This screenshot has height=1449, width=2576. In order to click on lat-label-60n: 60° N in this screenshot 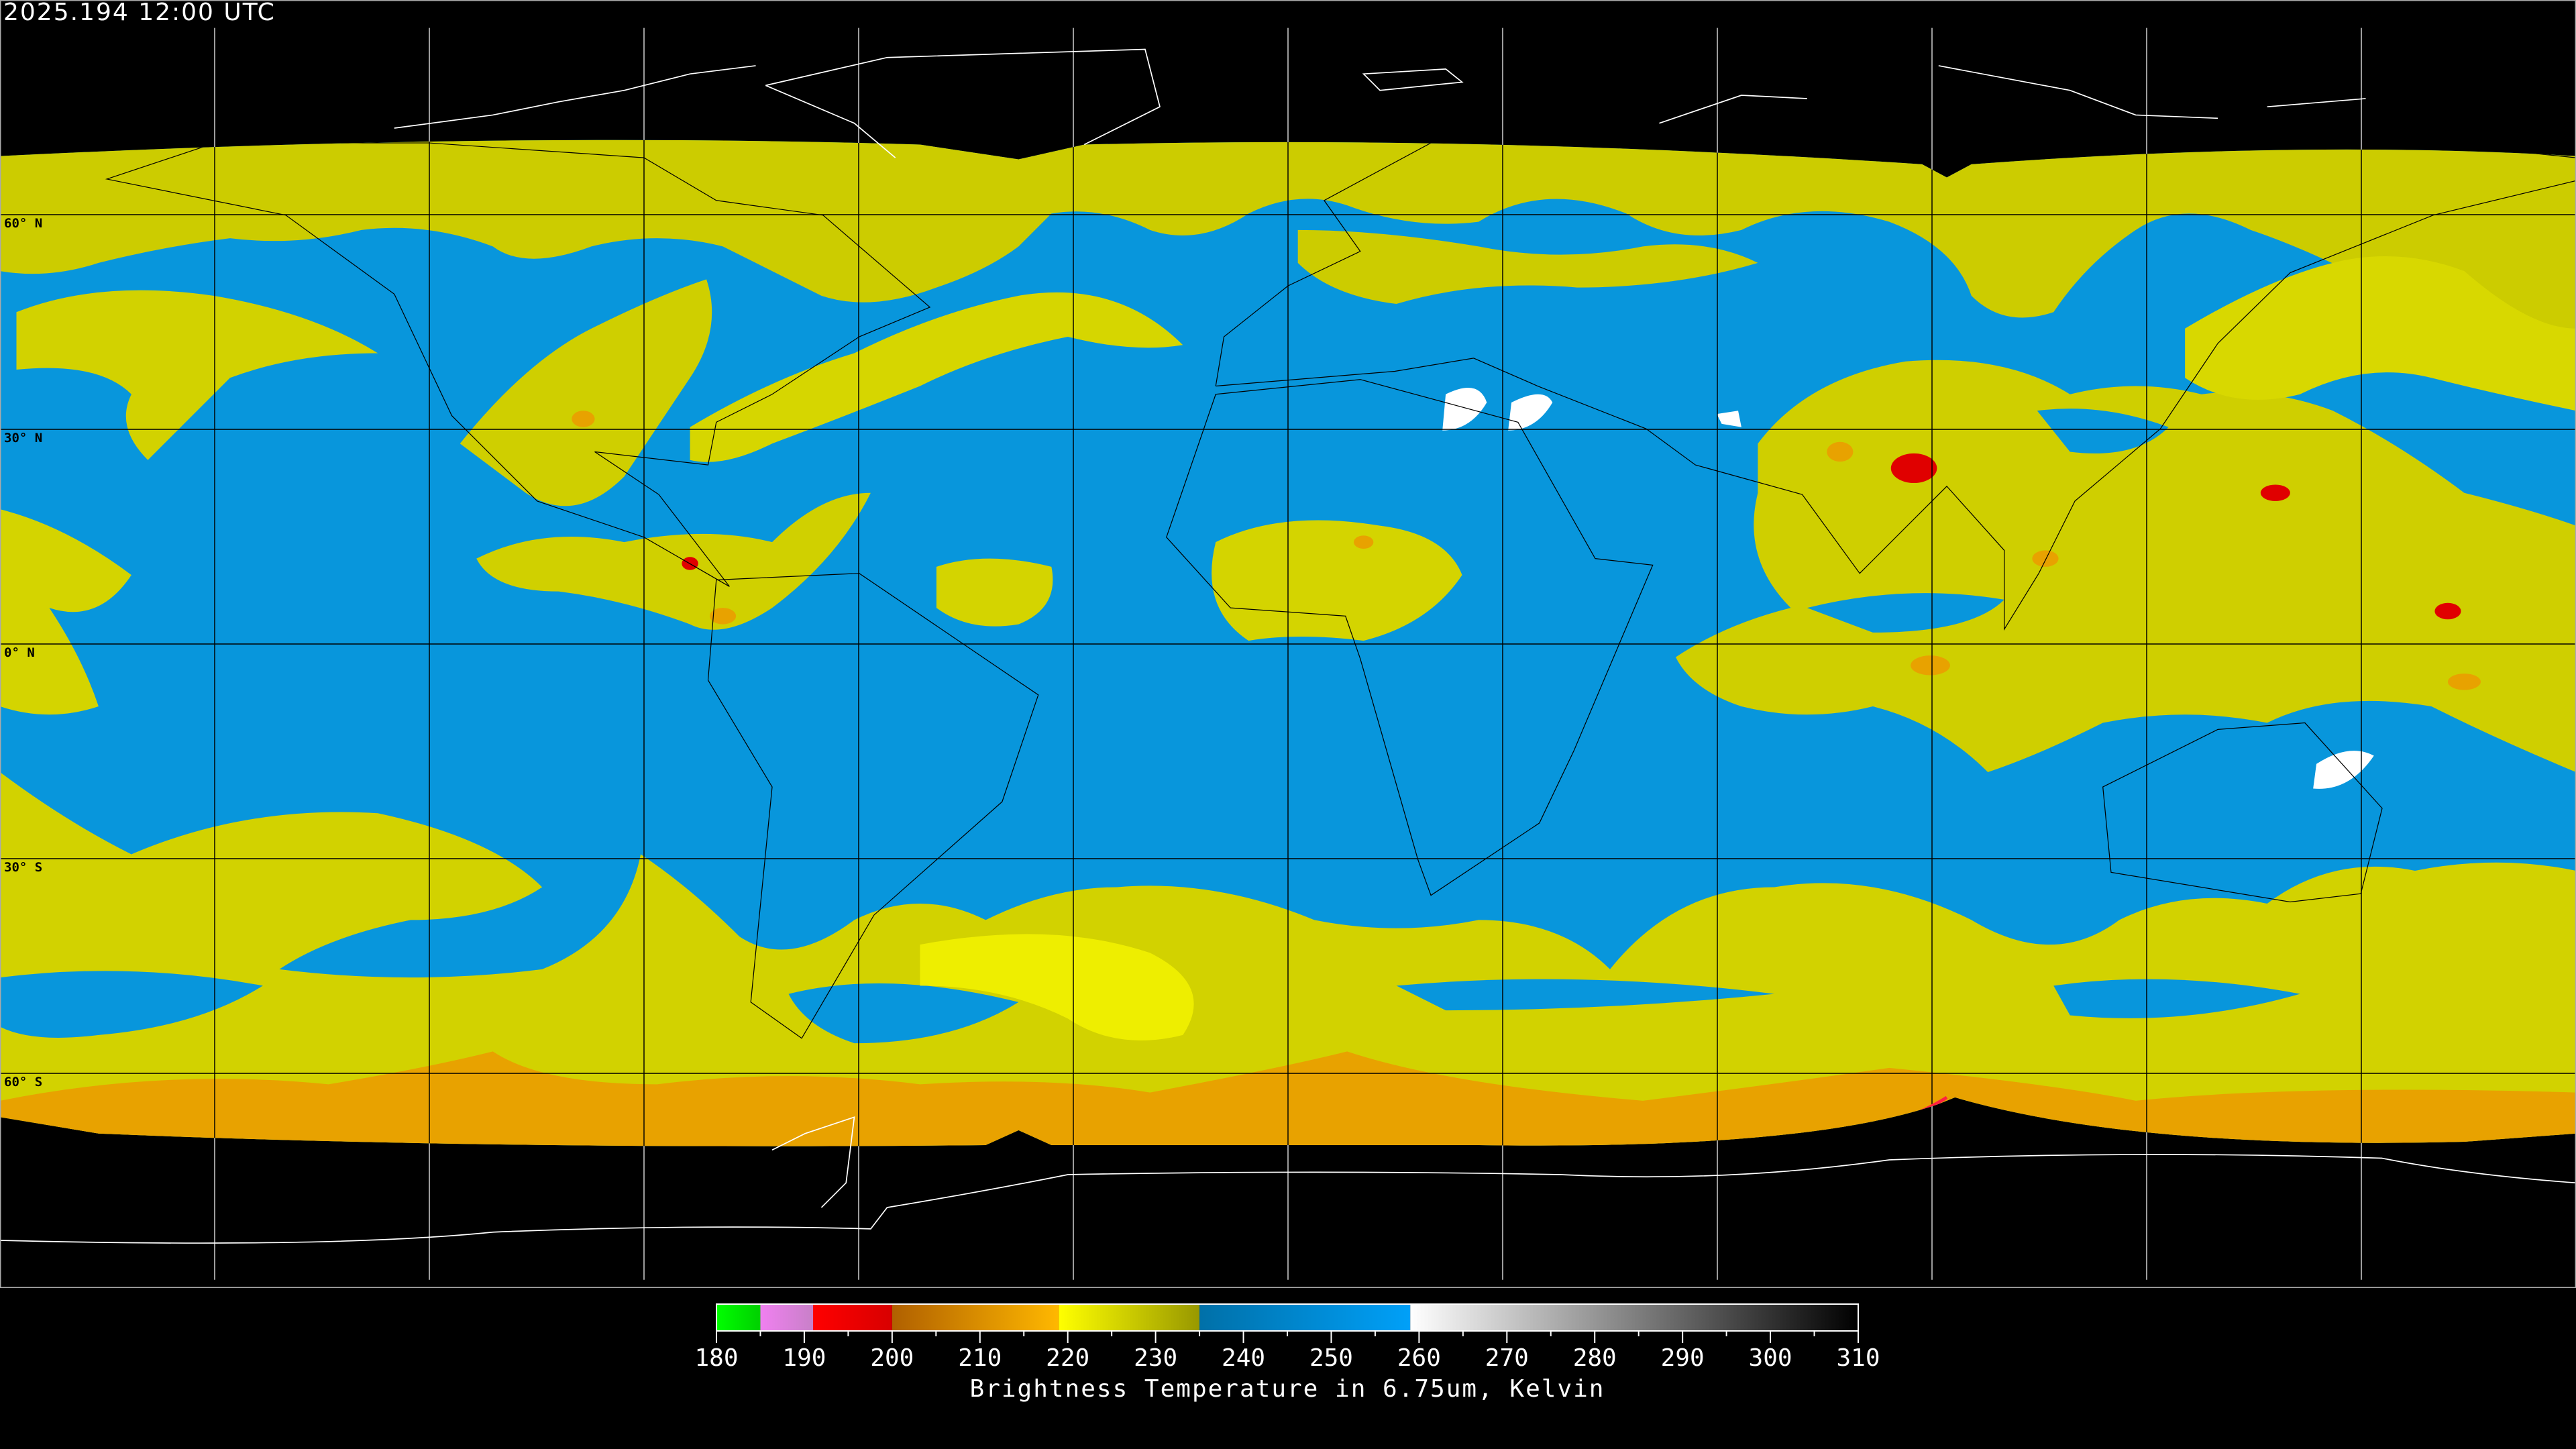, I will do `click(23, 223)`.